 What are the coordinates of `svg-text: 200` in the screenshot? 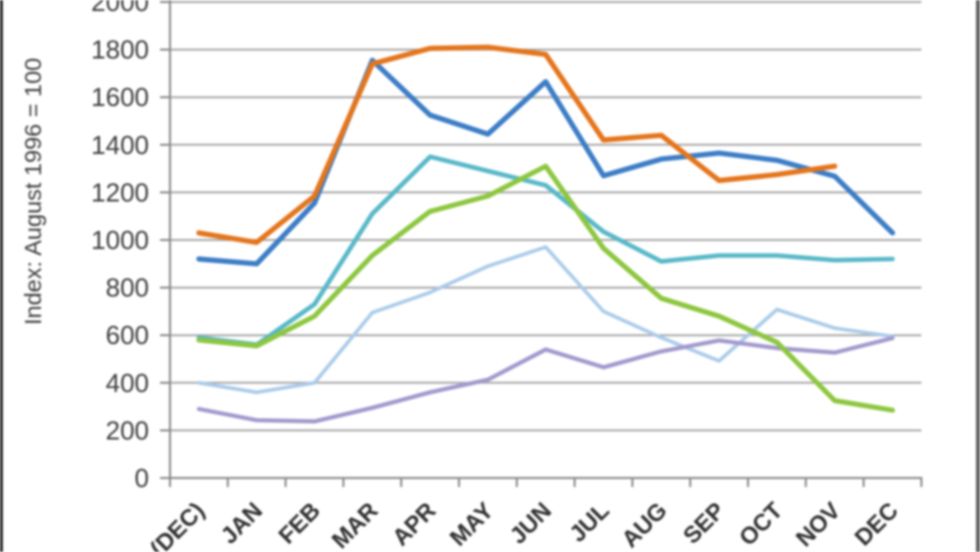 It's located at (127, 430).